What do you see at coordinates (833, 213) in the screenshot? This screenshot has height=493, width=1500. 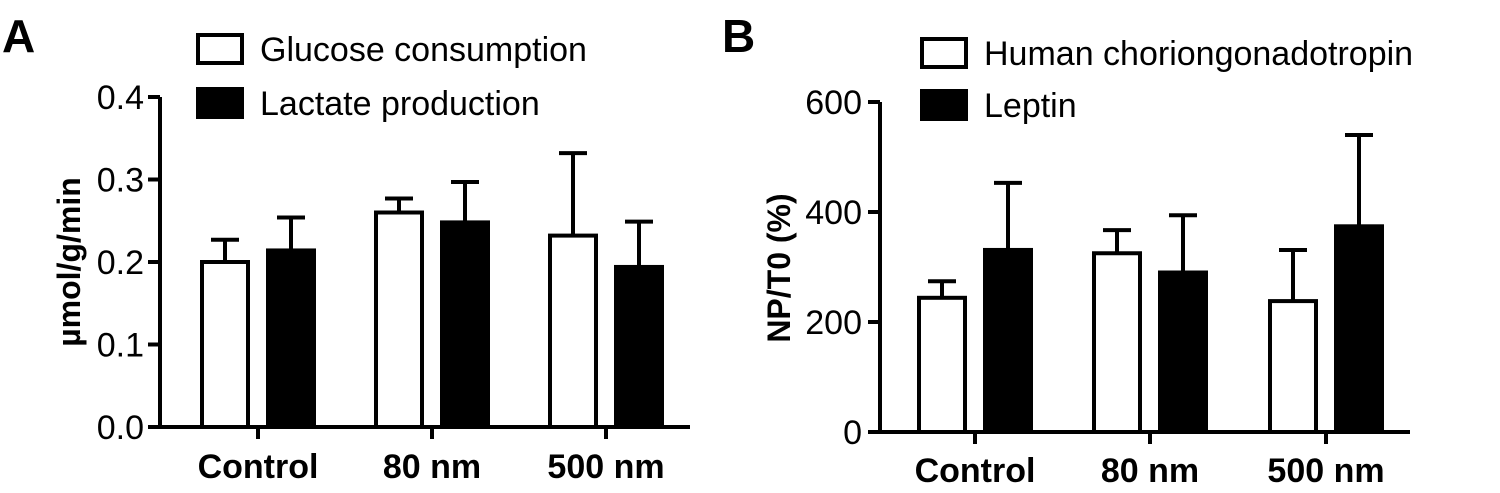 I see `y-tick-label: 400` at bounding box center [833, 213].